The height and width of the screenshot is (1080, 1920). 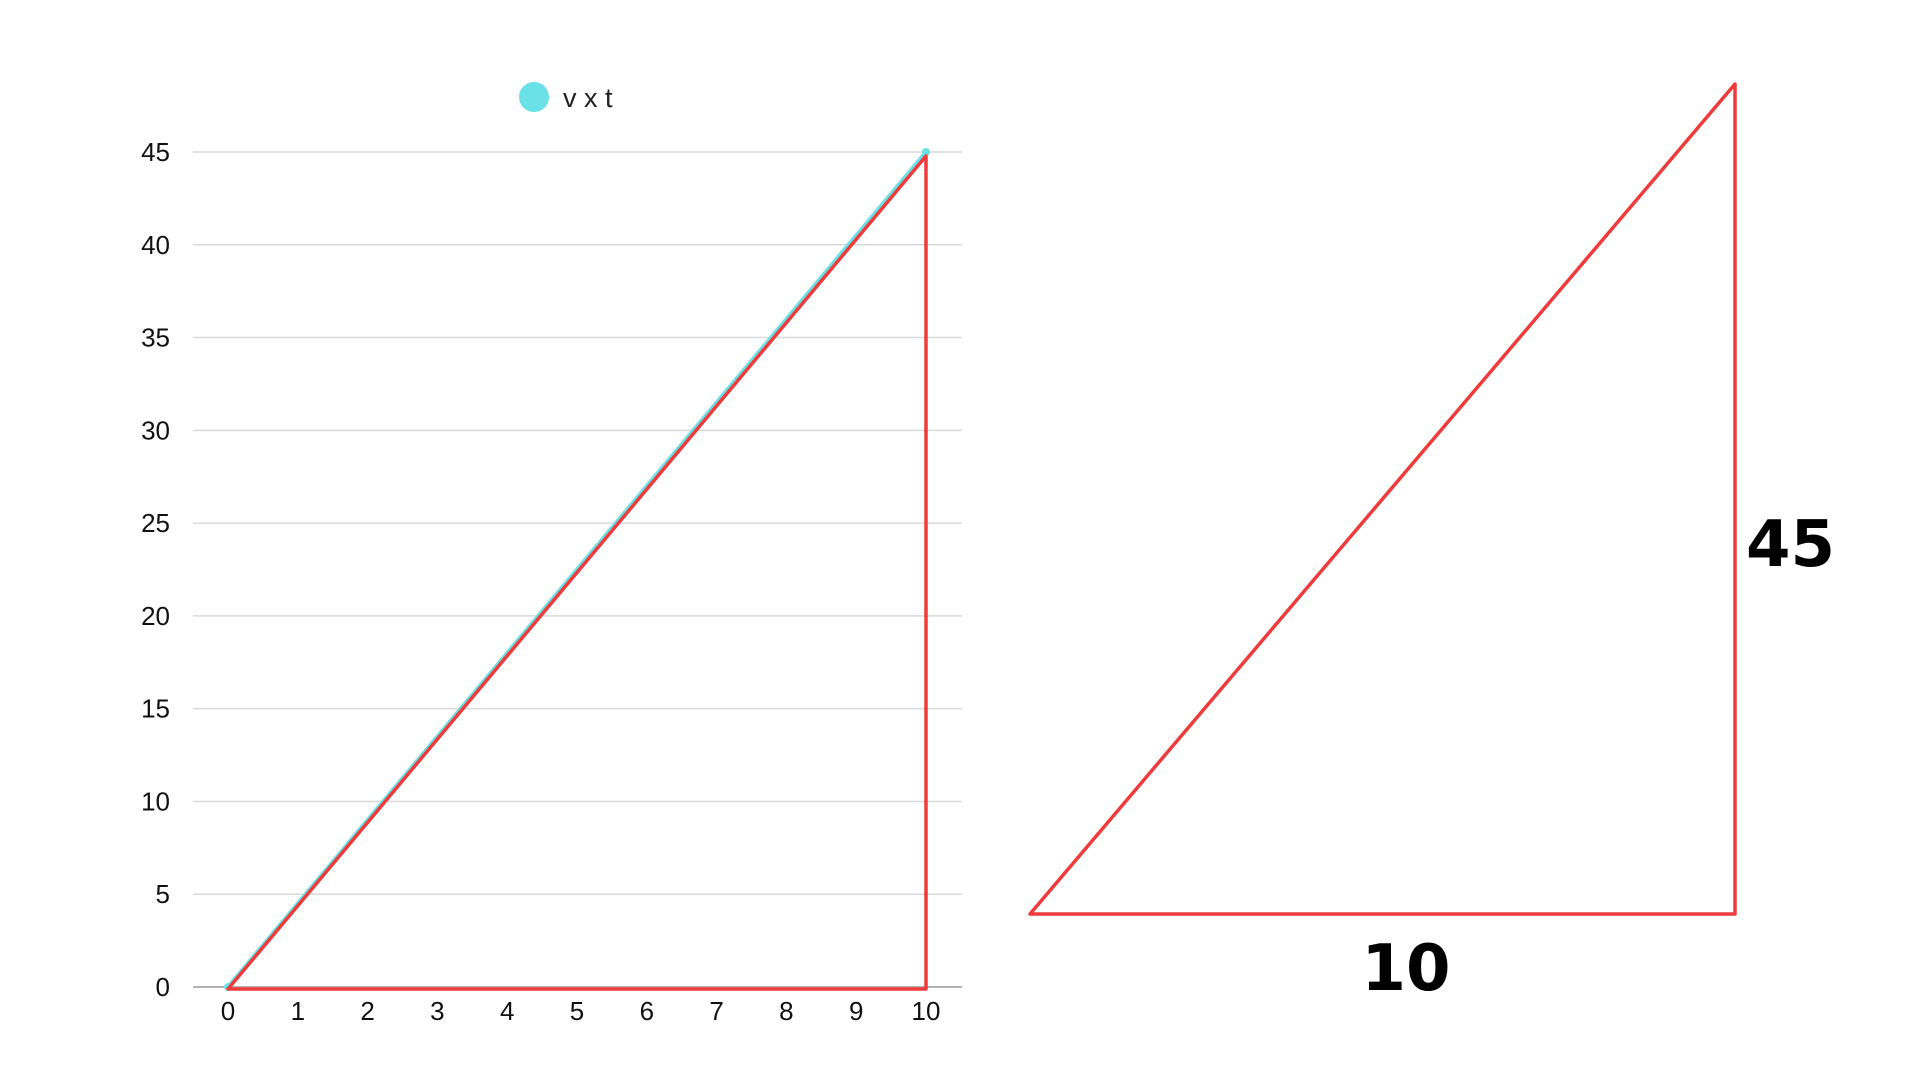 What do you see at coordinates (155, 430) in the screenshot?
I see `y-tick-label: 30` at bounding box center [155, 430].